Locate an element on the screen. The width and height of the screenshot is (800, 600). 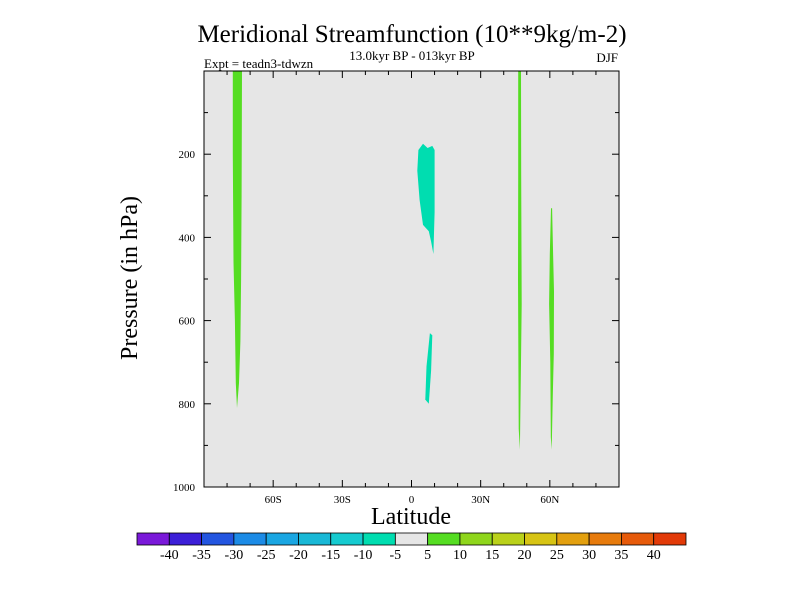
x-tick-label: 60N is located at coordinates (549, 500).